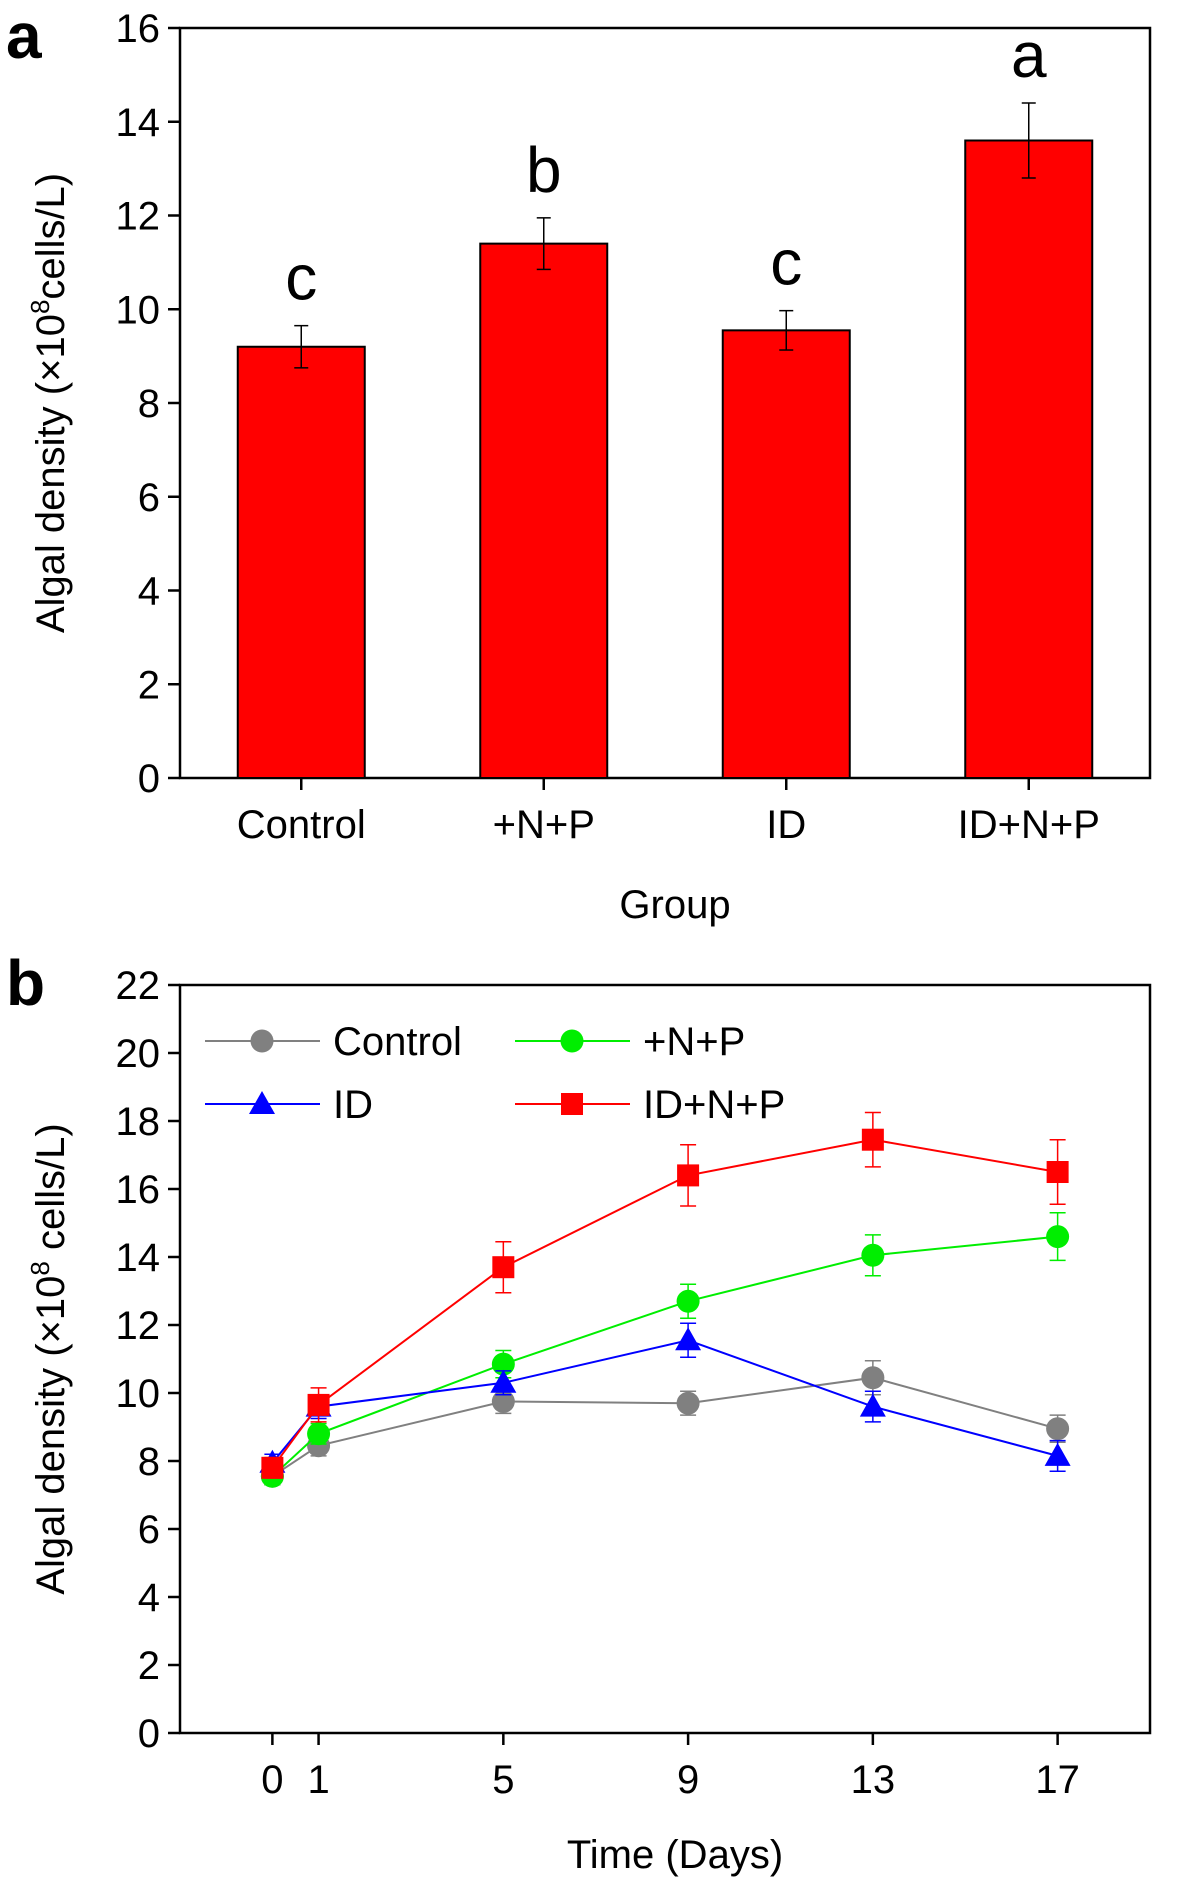 The image size is (1200, 1891). I want to click on legend-marker-idplus-nplus-p, so click(572, 1104).